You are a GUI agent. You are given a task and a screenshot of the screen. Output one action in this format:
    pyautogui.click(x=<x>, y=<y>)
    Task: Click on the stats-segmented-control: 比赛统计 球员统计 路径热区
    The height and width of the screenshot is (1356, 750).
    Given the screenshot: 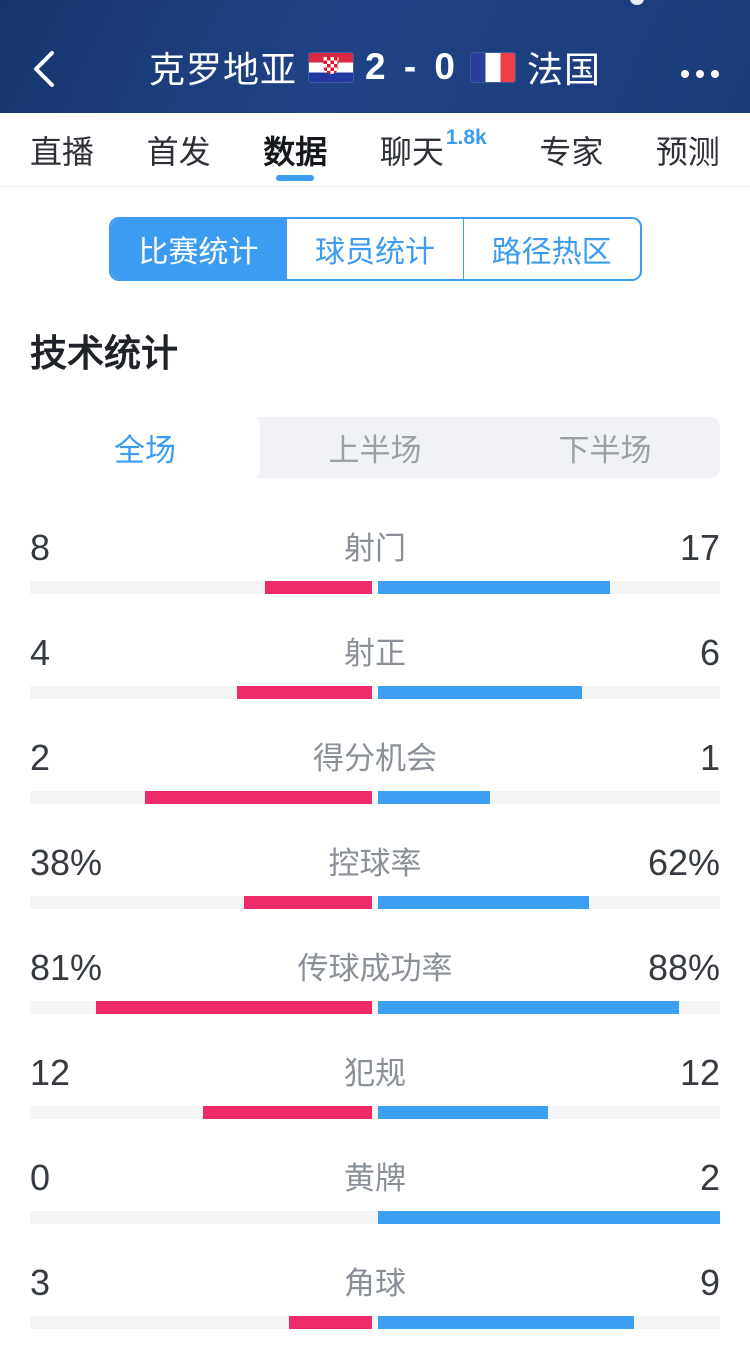 What is the action you would take?
    pyautogui.click(x=375, y=249)
    